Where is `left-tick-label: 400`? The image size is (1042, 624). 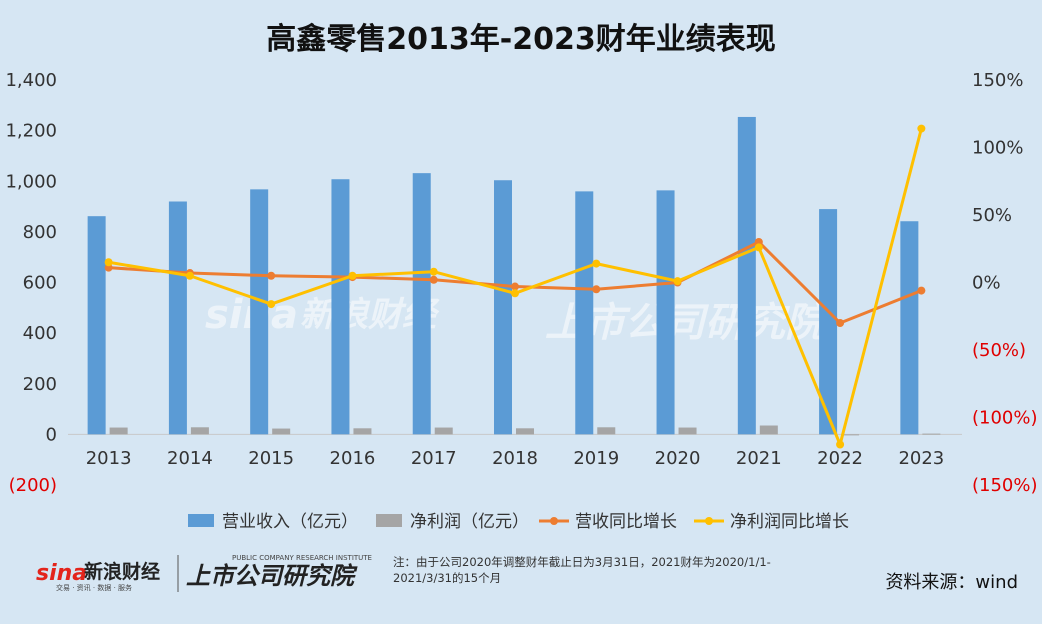 left-tick-label: 400 is located at coordinates (40, 333).